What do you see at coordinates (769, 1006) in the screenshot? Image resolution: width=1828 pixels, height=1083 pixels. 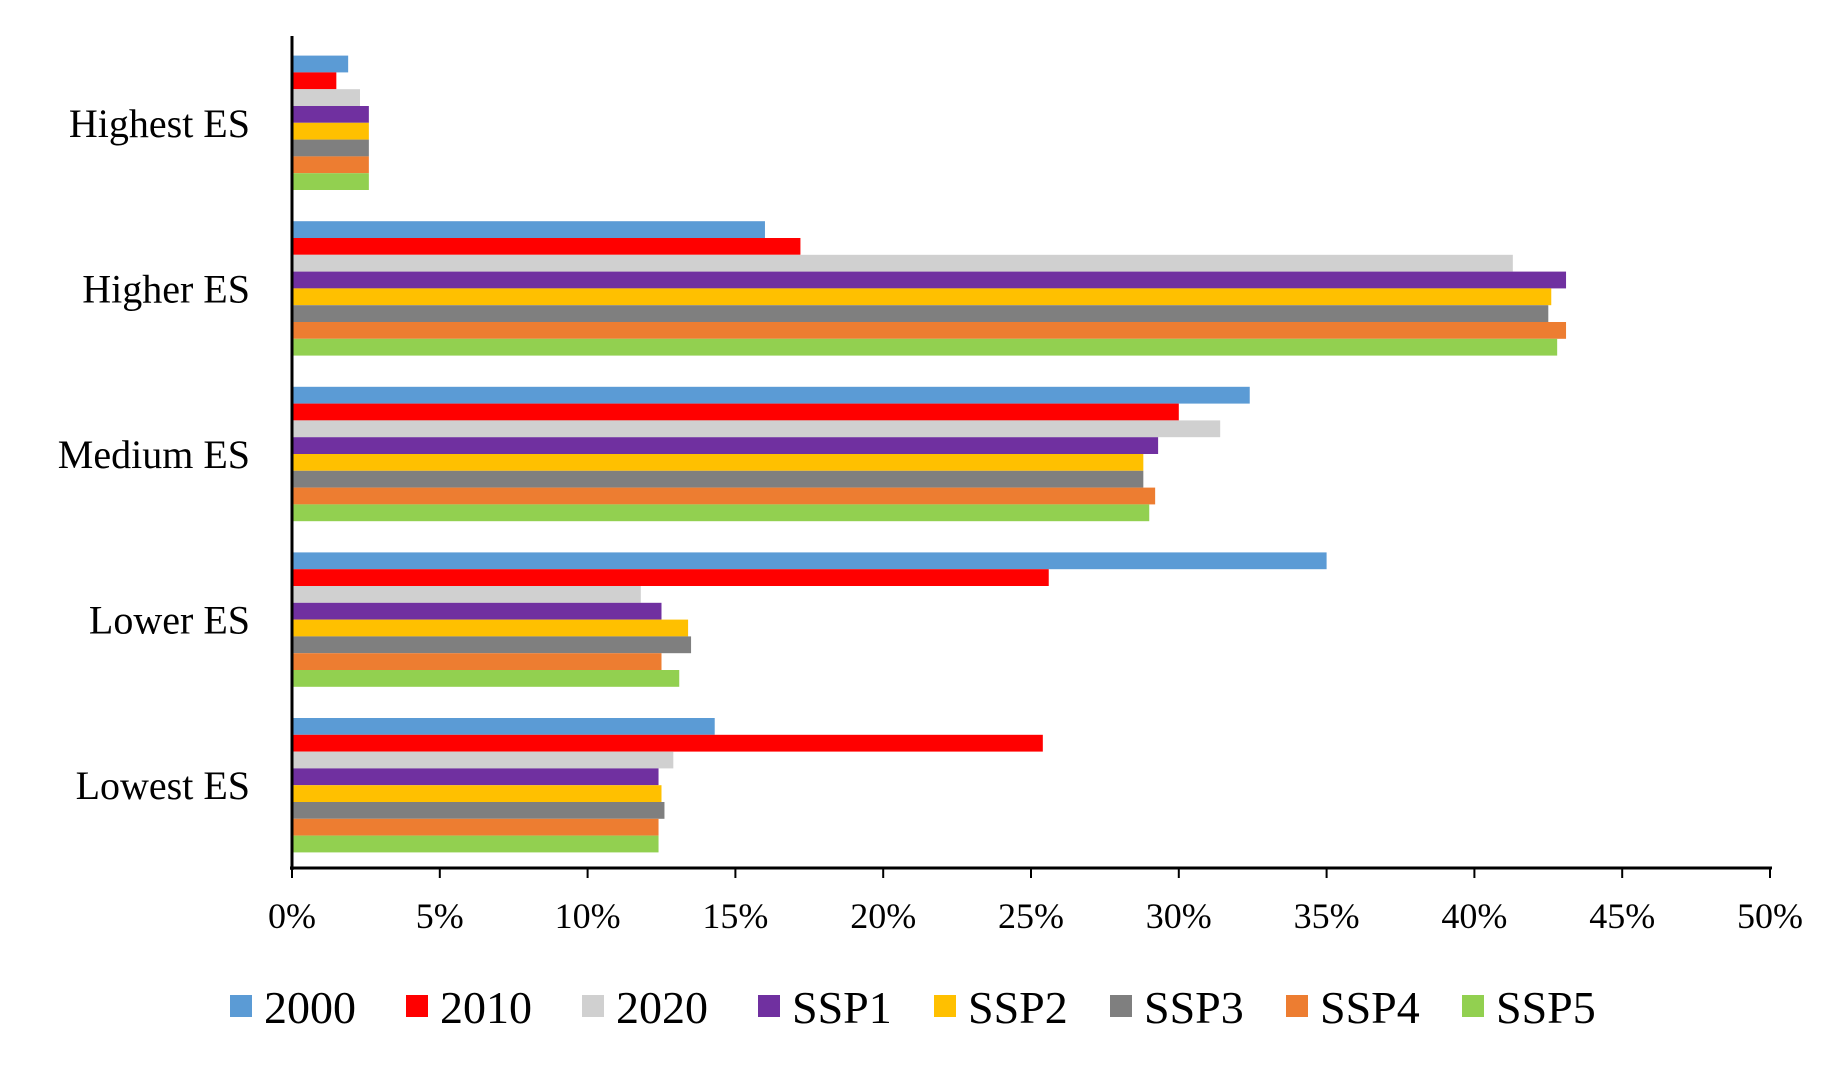 I see `legend-swatch-ssp1` at bounding box center [769, 1006].